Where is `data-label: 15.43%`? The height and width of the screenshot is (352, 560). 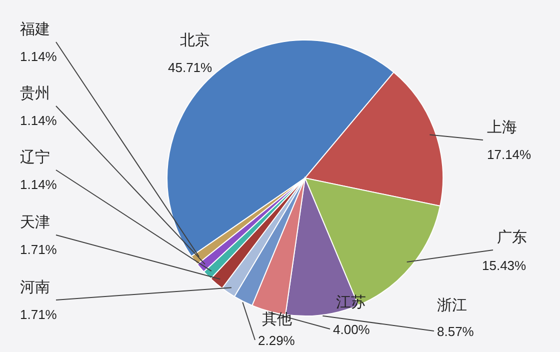 data-label: 15.43% is located at coordinates (504, 265).